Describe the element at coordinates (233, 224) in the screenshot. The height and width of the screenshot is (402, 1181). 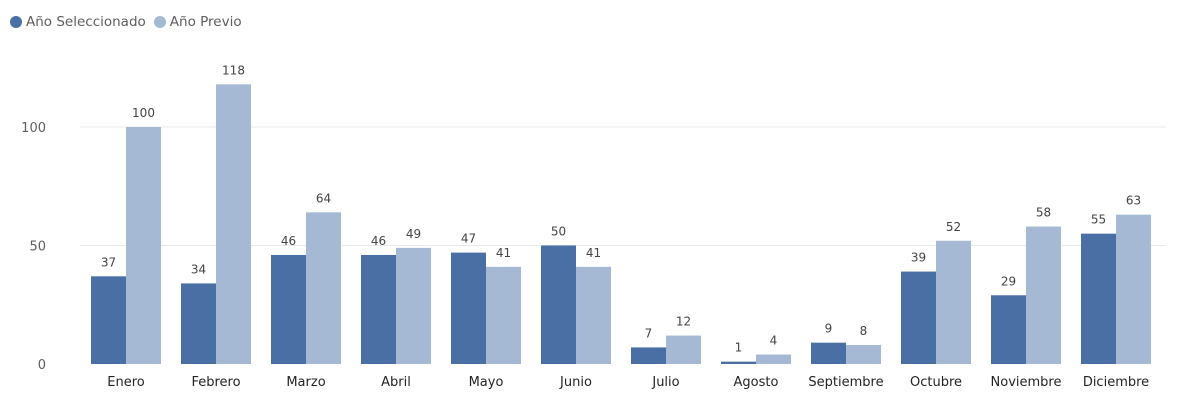
I see `bar-previous-febrero` at that location.